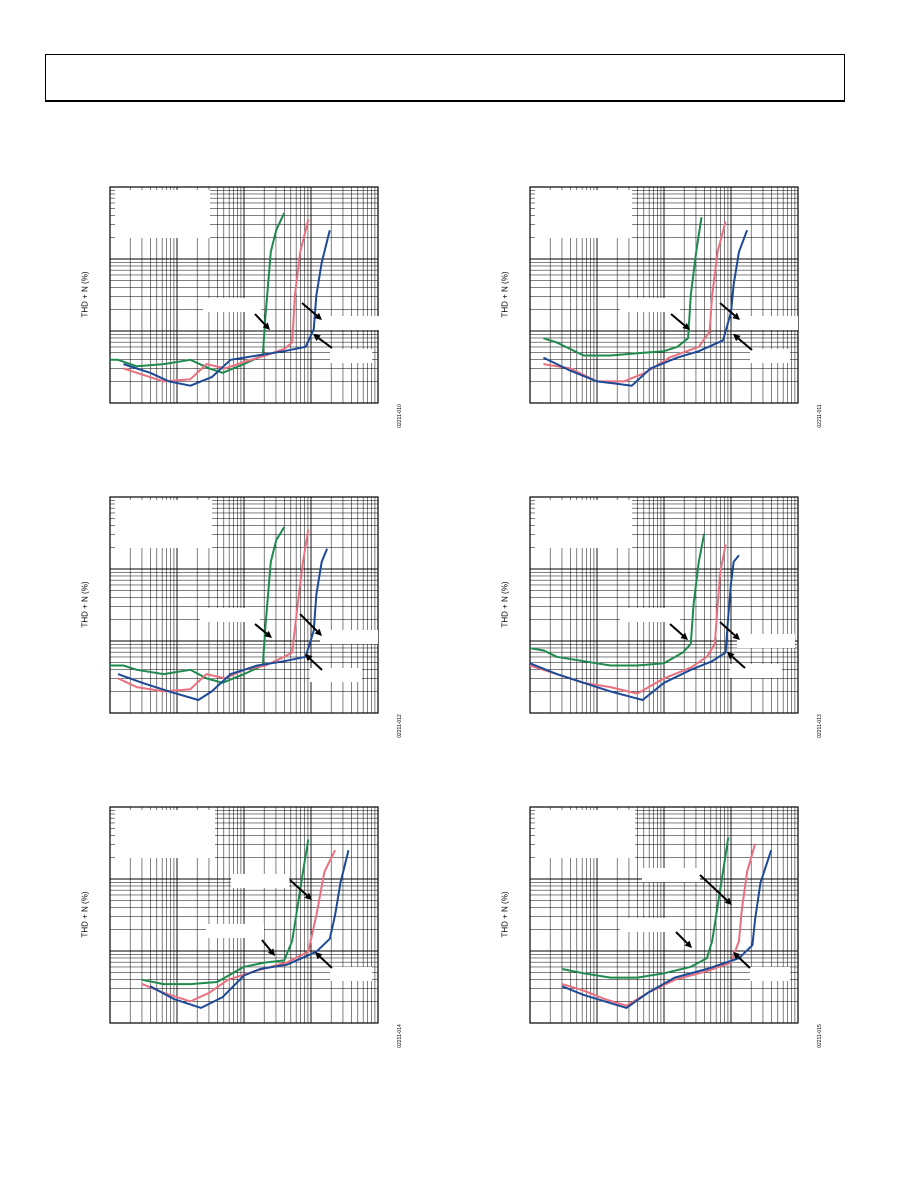 Image resolution: width=918 pixels, height=1188 pixels. I want to click on figure-code: 02211-010, so click(400, 416).